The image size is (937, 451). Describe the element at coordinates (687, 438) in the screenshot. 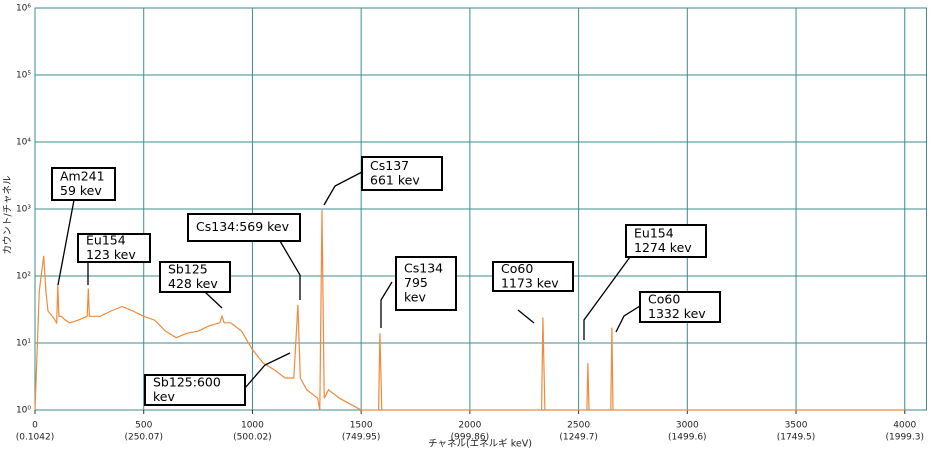

I see `x-tick-energy-label: (1499.6)` at that location.